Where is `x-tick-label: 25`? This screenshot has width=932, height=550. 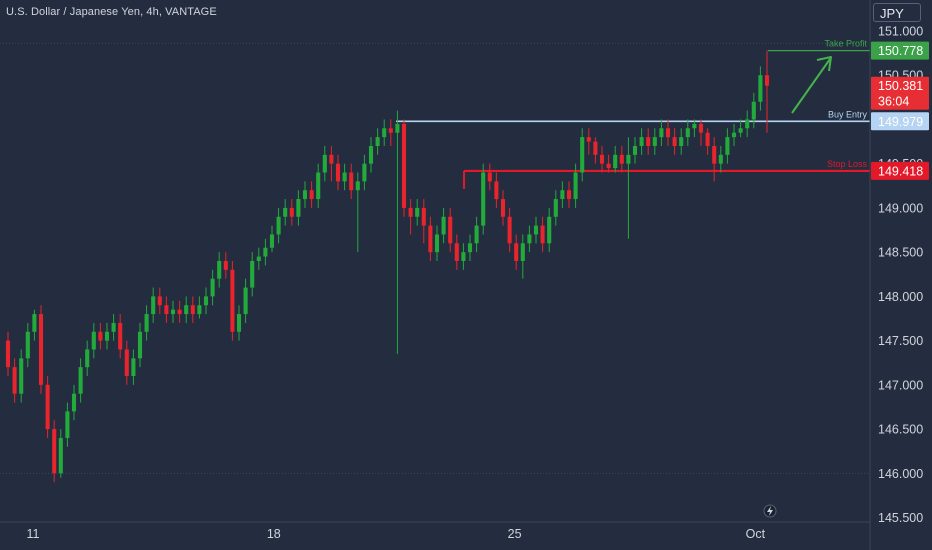
x-tick-label: 25 is located at coordinates (515, 534).